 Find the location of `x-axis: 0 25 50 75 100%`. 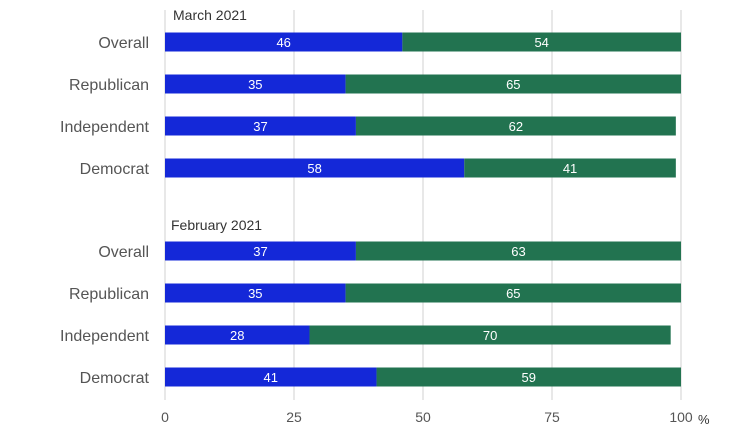

x-axis: 0 25 50 75 100% is located at coordinates (435, 417).